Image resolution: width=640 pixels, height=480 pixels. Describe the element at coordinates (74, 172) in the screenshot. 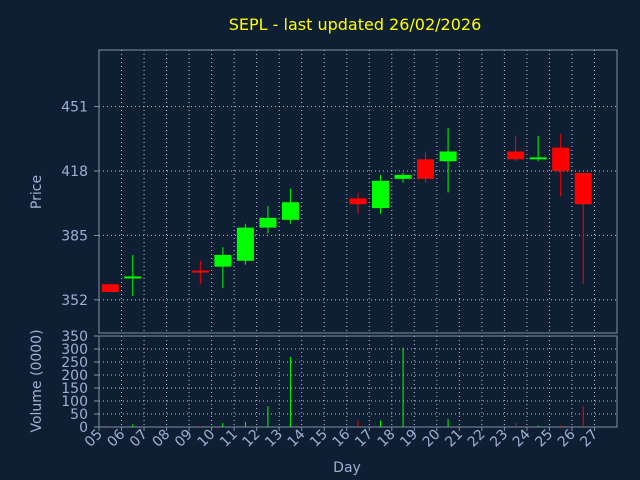

I see `price-tick-label: 418` at that location.